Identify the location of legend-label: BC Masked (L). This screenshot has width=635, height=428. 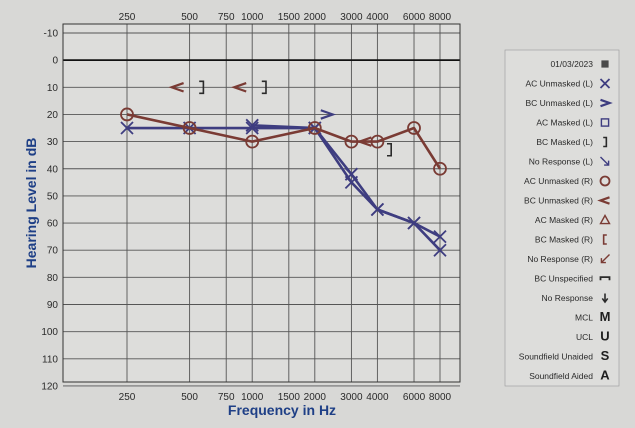
(564, 142).